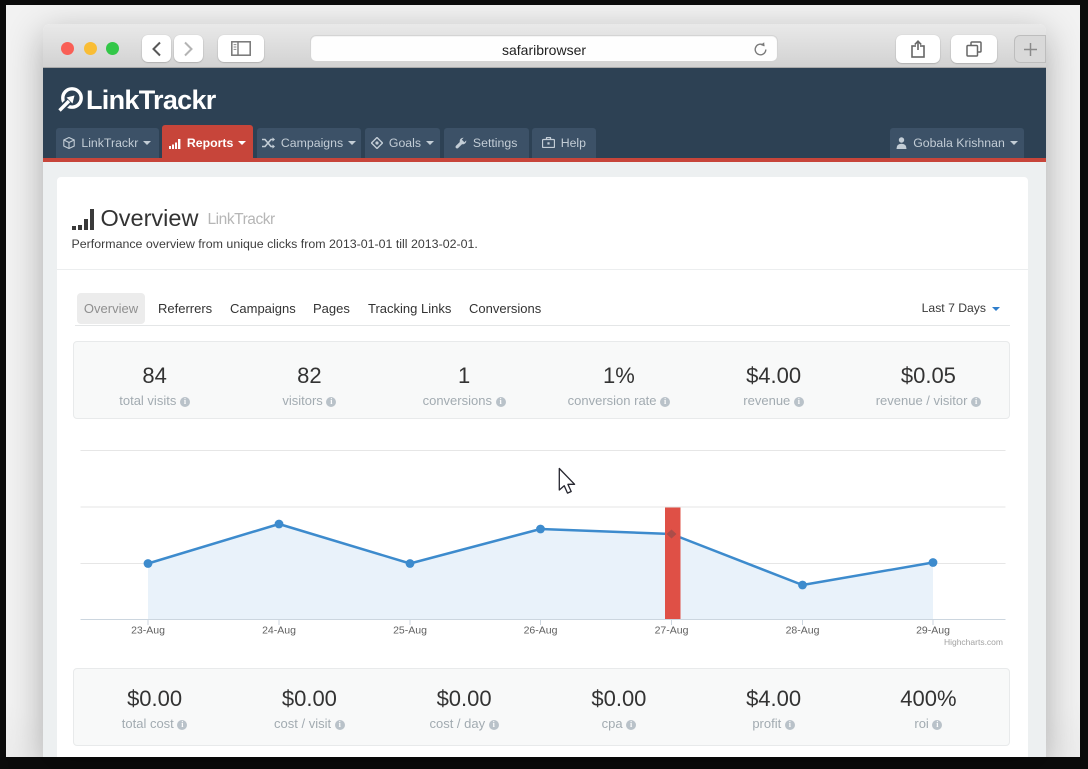 The image size is (1088, 769). Describe the element at coordinates (672, 631) in the screenshot. I see `svg-text: 27-Aug` at that location.